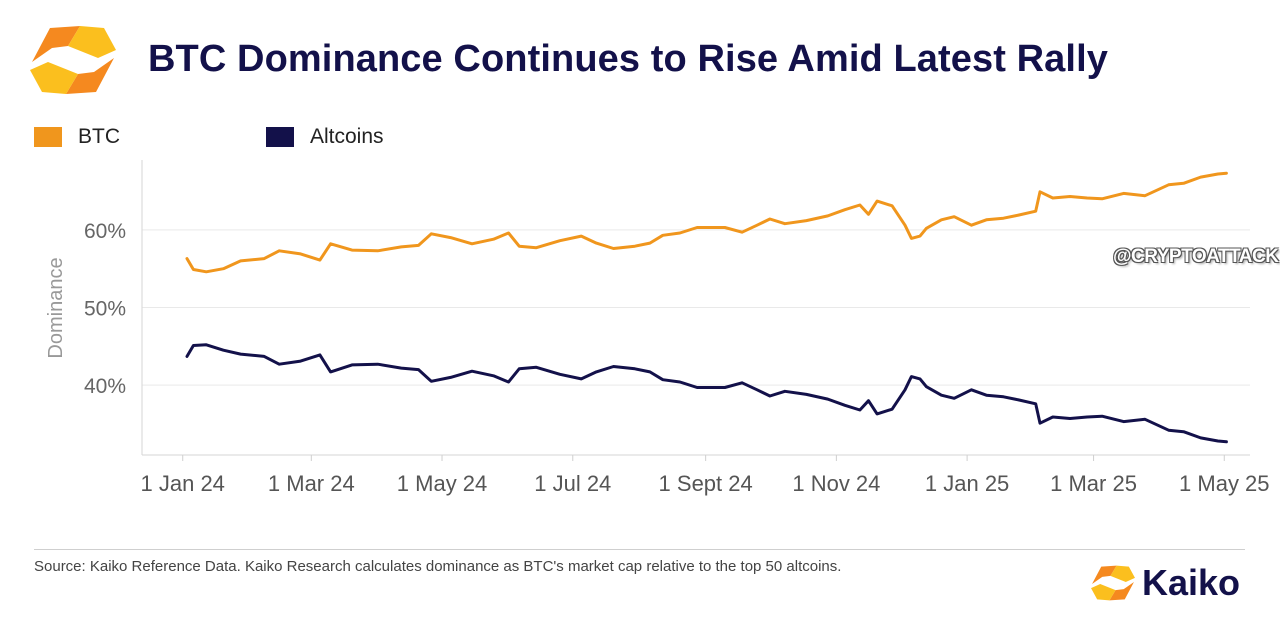 The height and width of the screenshot is (621, 1280). What do you see at coordinates (73, 60) in the screenshot?
I see `kaiko-logo-icon` at bounding box center [73, 60].